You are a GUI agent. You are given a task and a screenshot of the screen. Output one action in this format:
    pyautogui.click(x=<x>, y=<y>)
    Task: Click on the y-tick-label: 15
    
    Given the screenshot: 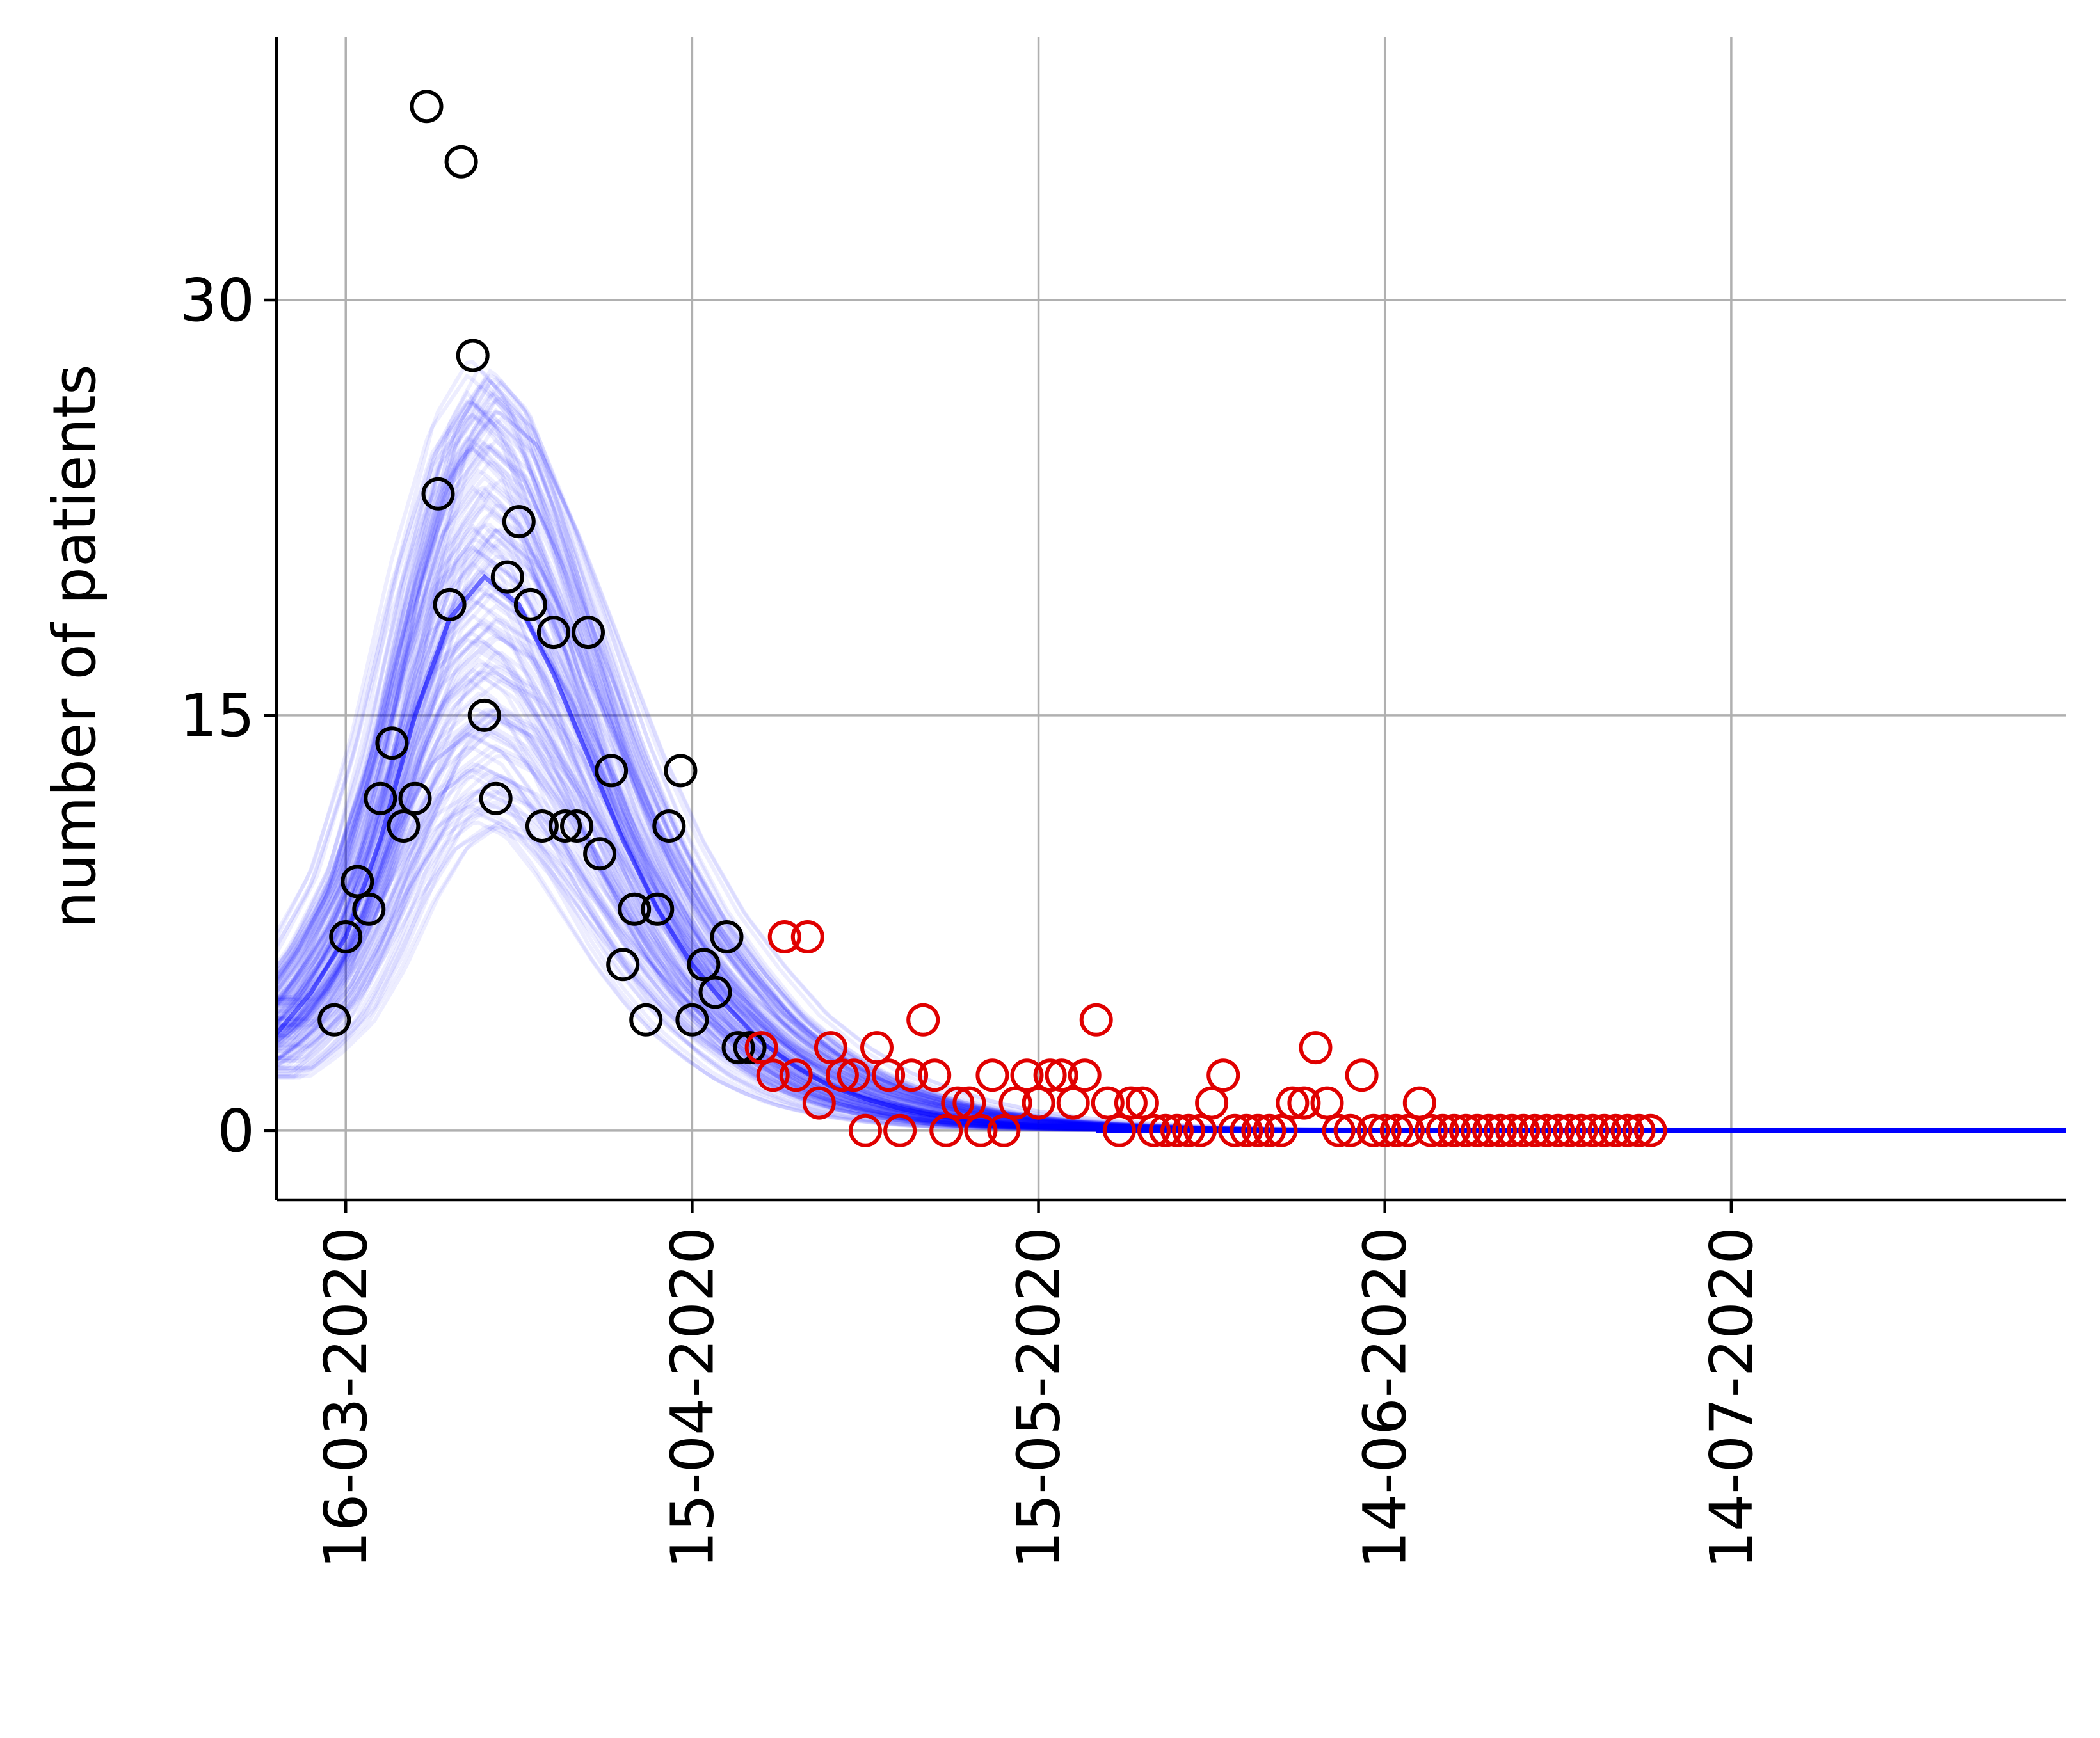 What is the action you would take?
    pyautogui.click(x=218, y=716)
    